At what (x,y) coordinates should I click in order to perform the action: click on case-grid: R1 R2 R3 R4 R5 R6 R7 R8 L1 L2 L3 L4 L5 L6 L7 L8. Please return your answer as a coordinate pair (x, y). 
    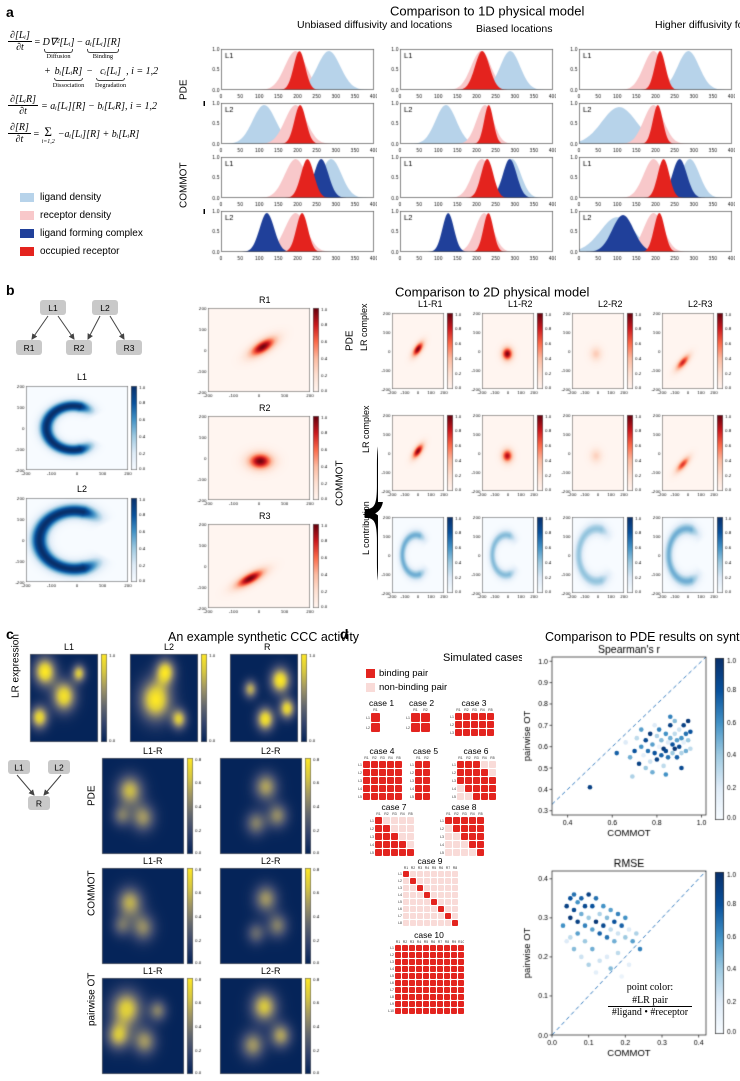
    Looking at the image, I should click on (426, 896).